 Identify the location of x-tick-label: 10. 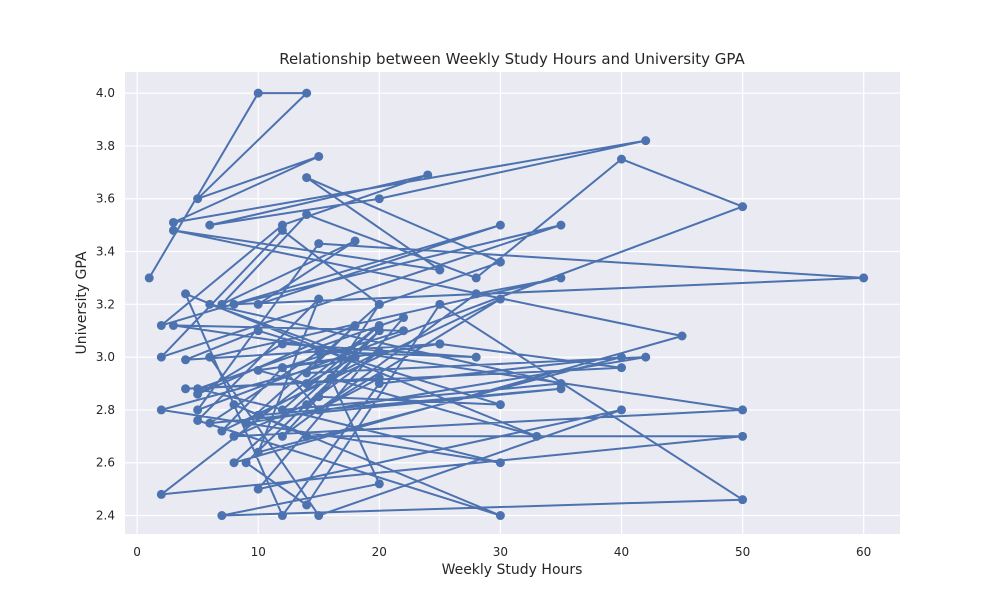
(258, 552).